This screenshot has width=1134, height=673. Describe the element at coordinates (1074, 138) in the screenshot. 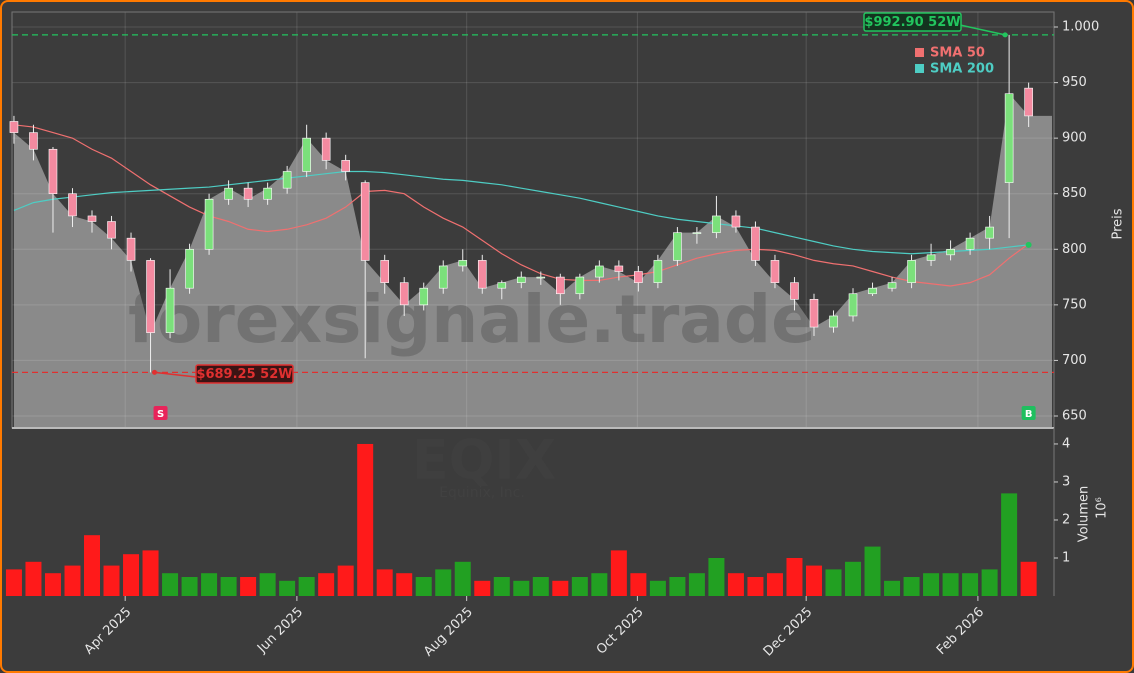

I see `y-tick-label: 900` at that location.